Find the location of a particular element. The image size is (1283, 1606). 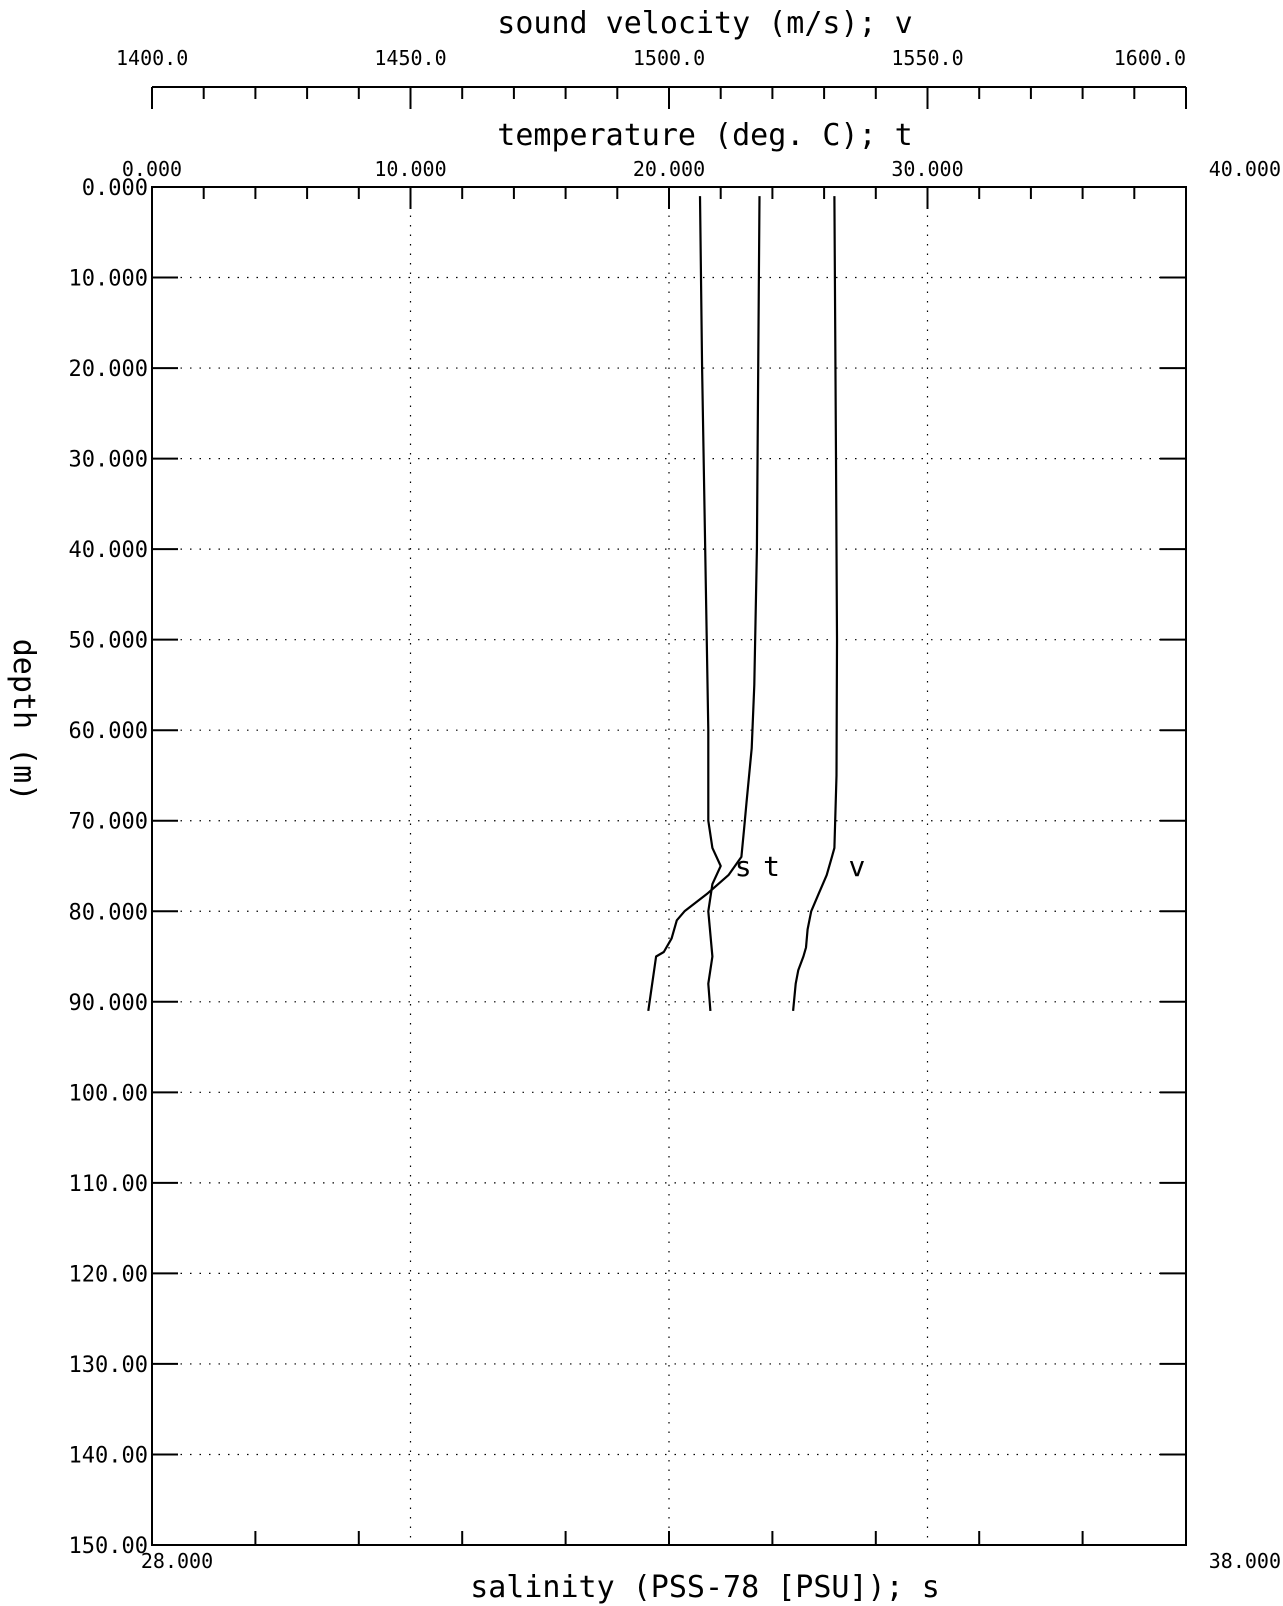

depth-tick-label: 100.00 is located at coordinates (108, 1093).